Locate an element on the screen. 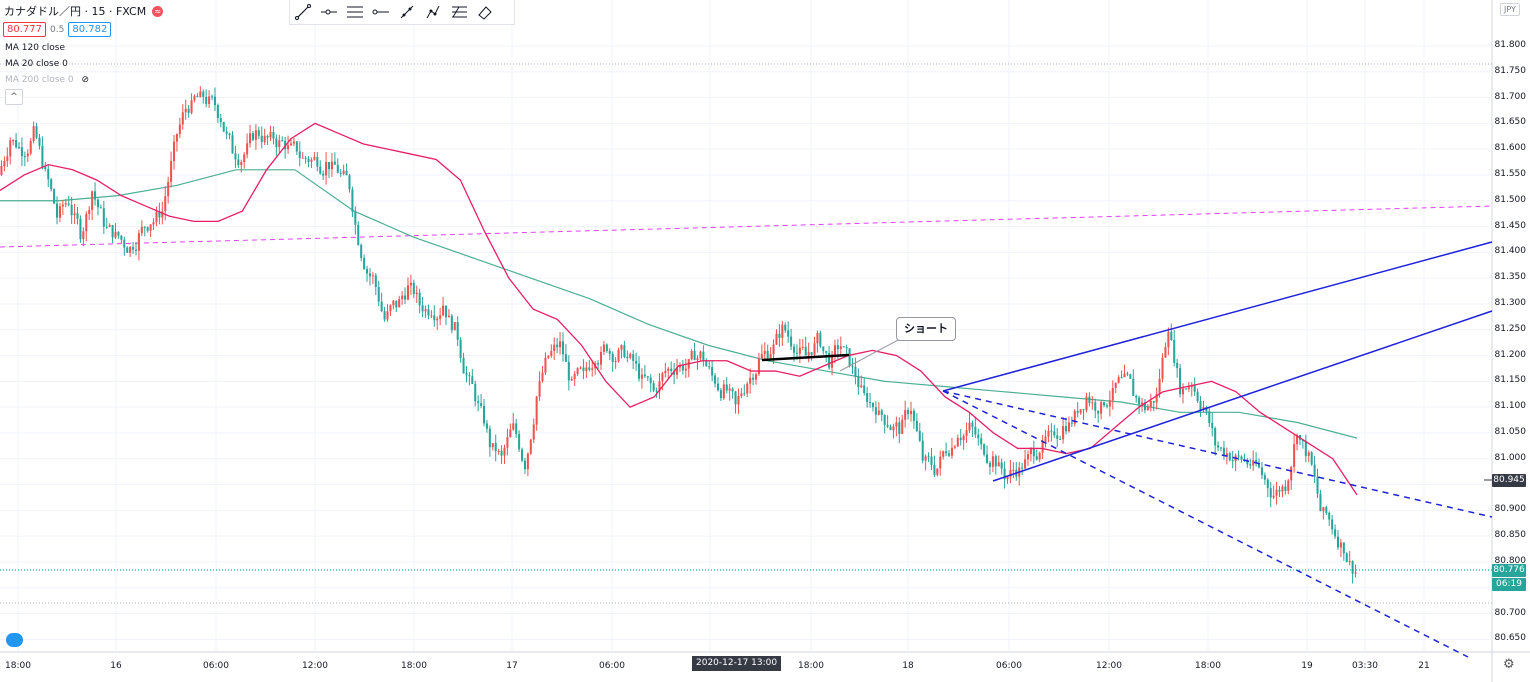 The height and width of the screenshot is (682, 1530). eye-hidden-icon: ⊘ is located at coordinates (85, 80).